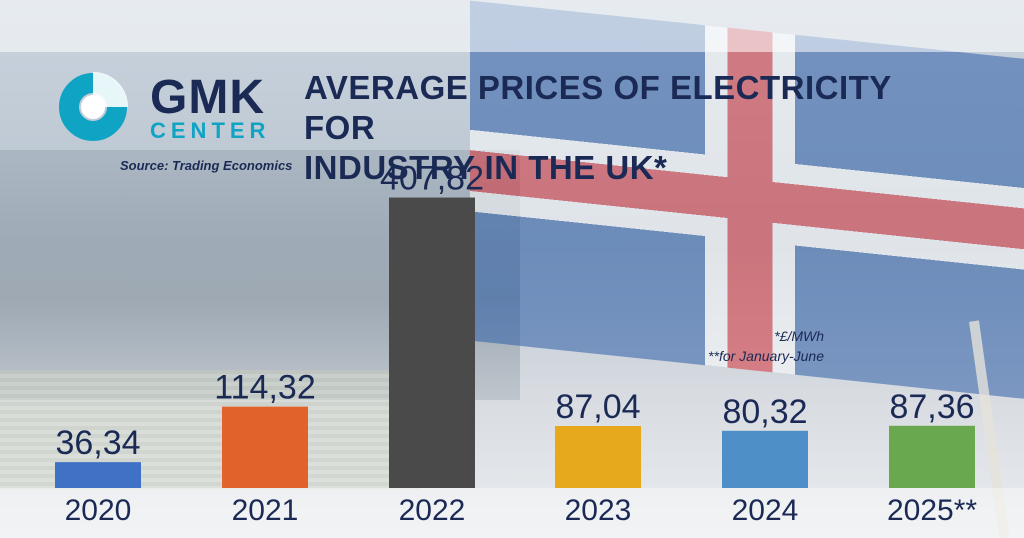 The width and height of the screenshot is (1024, 538). What do you see at coordinates (98, 475) in the screenshot?
I see `bar-2020` at bounding box center [98, 475].